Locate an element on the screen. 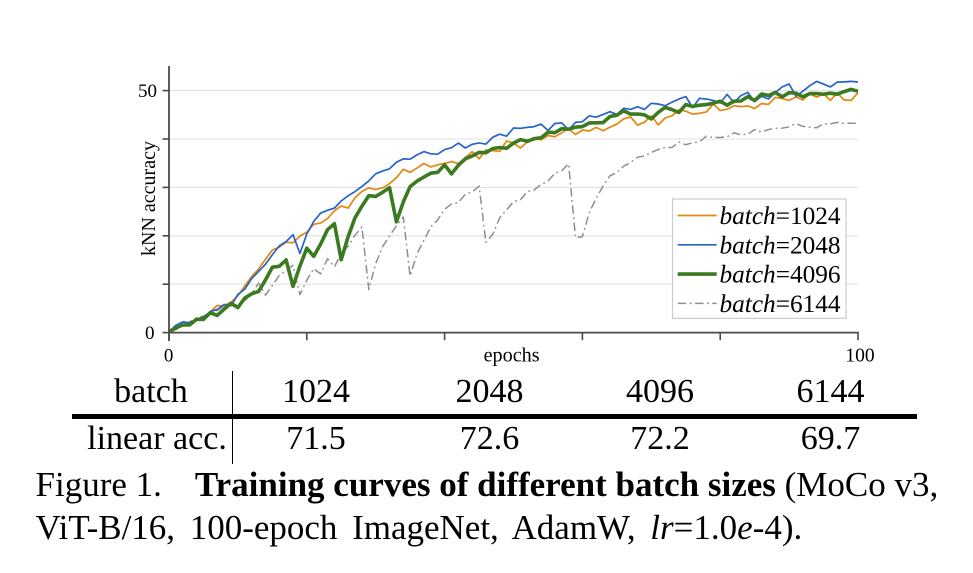 The height and width of the screenshot is (573, 973). svg-text: batch=4096 is located at coordinates (780, 275).